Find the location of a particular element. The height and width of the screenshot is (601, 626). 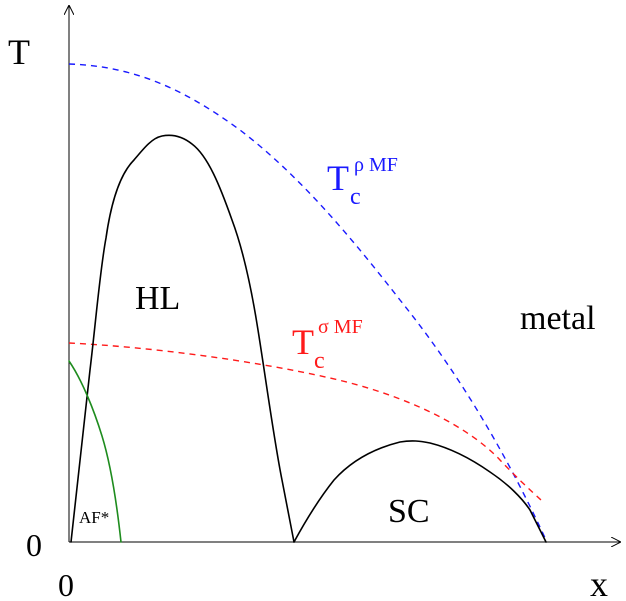

tc-rho-mf-base: T is located at coordinates (338, 178).